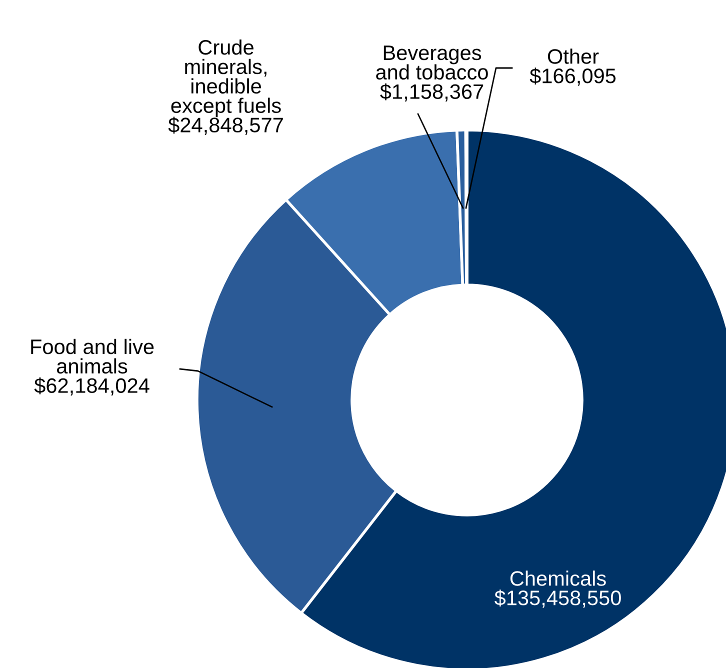 The height and width of the screenshot is (668, 726). What do you see at coordinates (558, 578) in the screenshot?
I see `slice-label: Chemicals` at bounding box center [558, 578].